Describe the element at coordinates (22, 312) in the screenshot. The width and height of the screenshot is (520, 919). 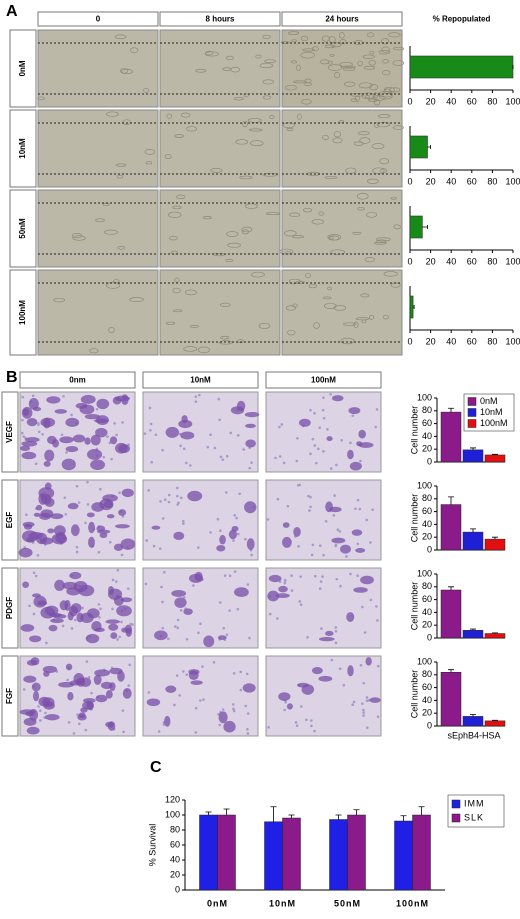
I see `row-label: 100nM` at that location.